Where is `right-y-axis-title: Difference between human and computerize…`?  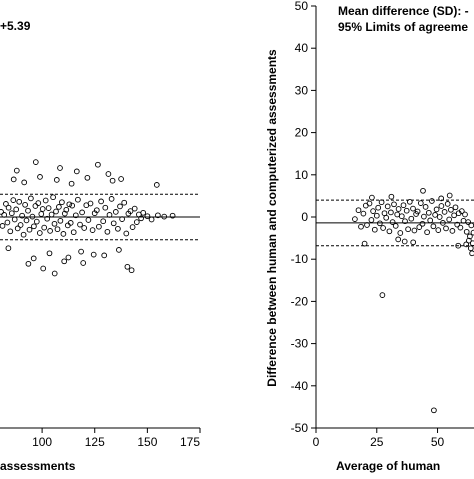 right-y-axis-title: Difference between human and computerize… is located at coordinates (272, 218).